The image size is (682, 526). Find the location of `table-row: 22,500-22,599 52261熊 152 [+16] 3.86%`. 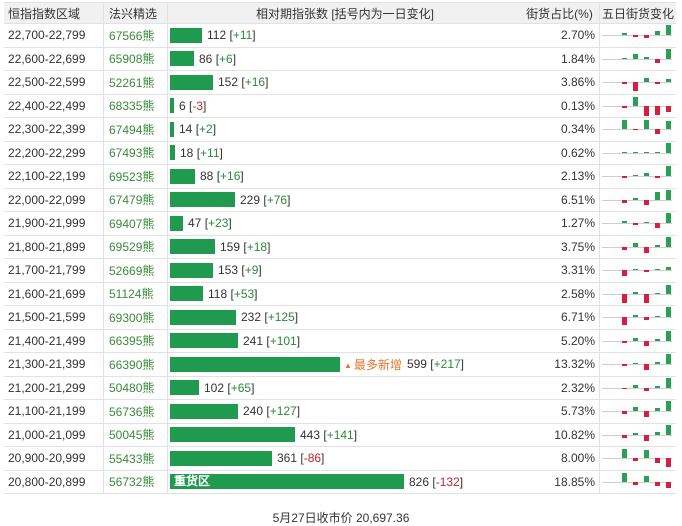

table-row: 22,500-22,599 52261熊 152 [+16] 3.86% is located at coordinates (340, 83).